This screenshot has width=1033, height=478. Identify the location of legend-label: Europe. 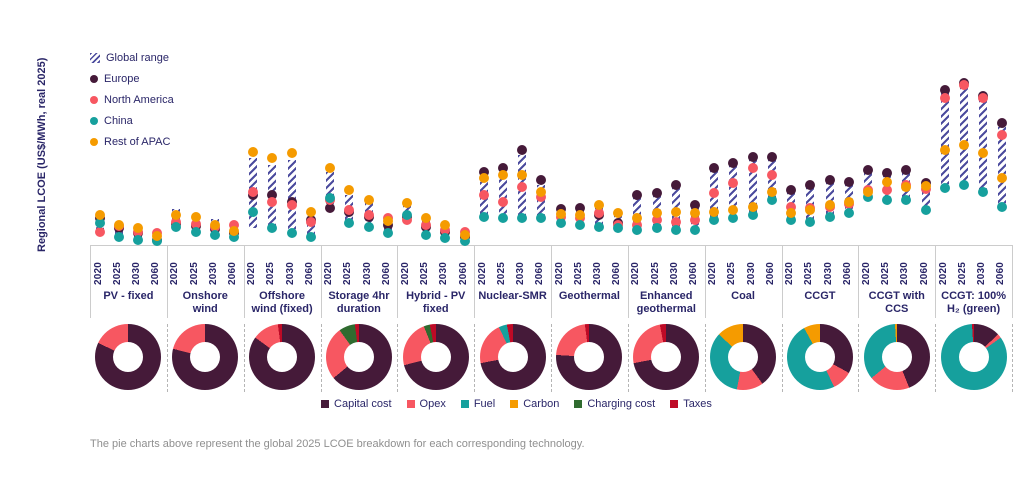
(122, 79).